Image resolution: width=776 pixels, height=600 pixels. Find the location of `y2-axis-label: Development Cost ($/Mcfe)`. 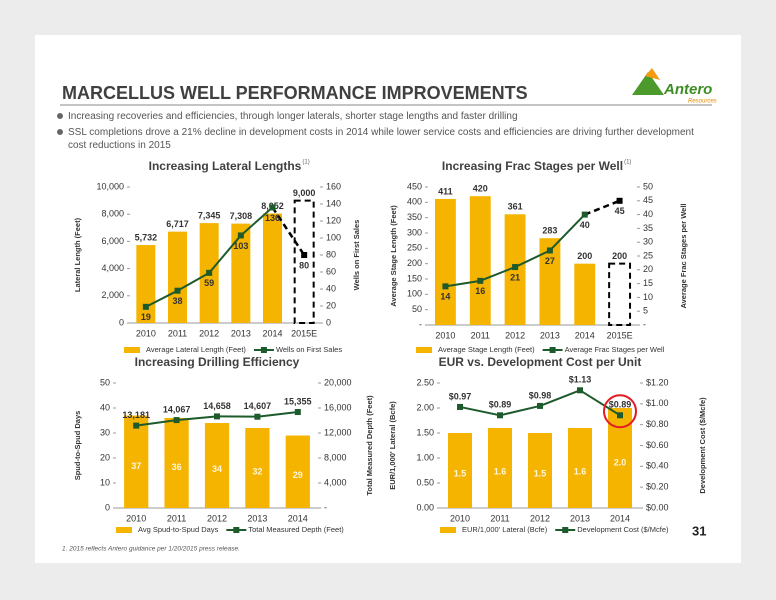

y2-axis-label: Development Cost ($/Mcfe) is located at coordinates (702, 445).